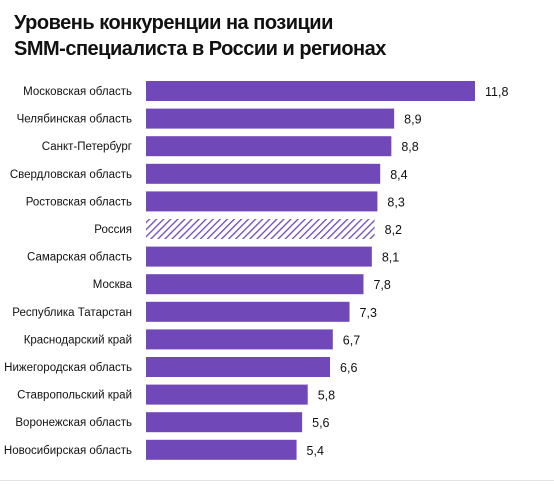 The height and width of the screenshot is (484, 554). I want to click on value-label: 5,8, so click(326, 396).